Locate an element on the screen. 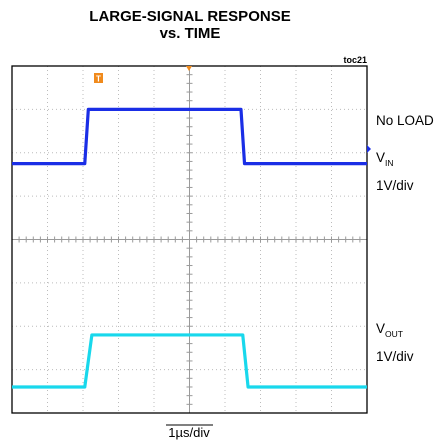 The image size is (444, 444). label-vin-scale: 1V/div is located at coordinates (395, 185).